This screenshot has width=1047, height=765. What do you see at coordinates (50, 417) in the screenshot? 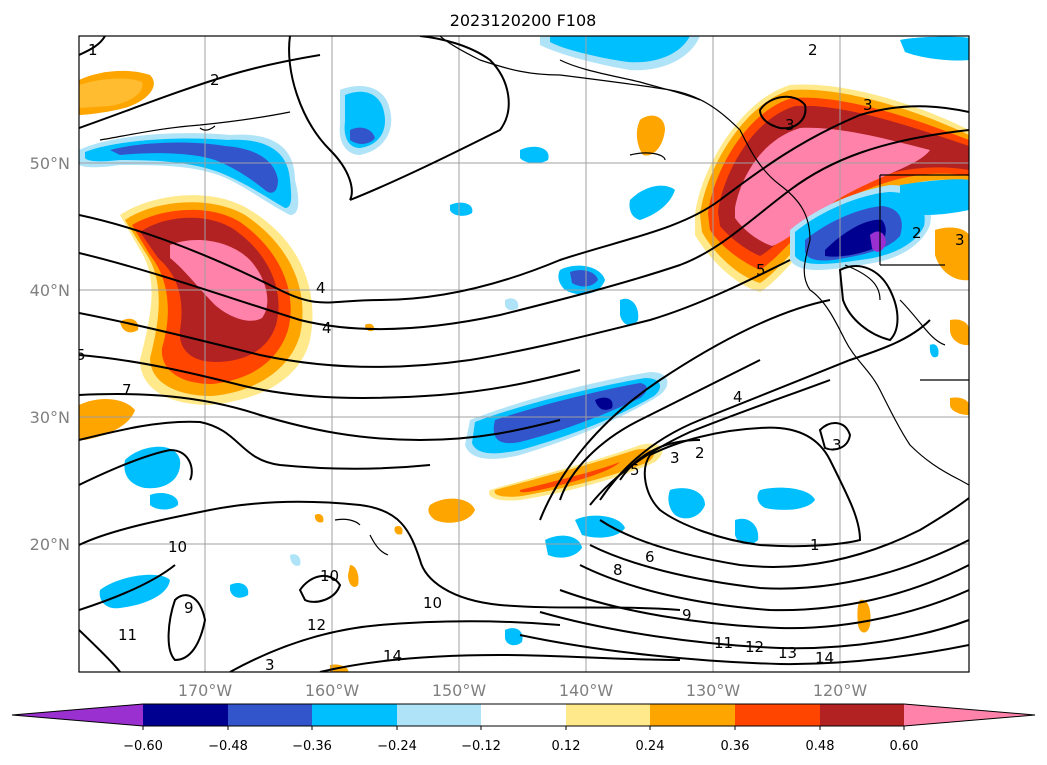
I see `lat-label: 30°N` at bounding box center [50, 417].